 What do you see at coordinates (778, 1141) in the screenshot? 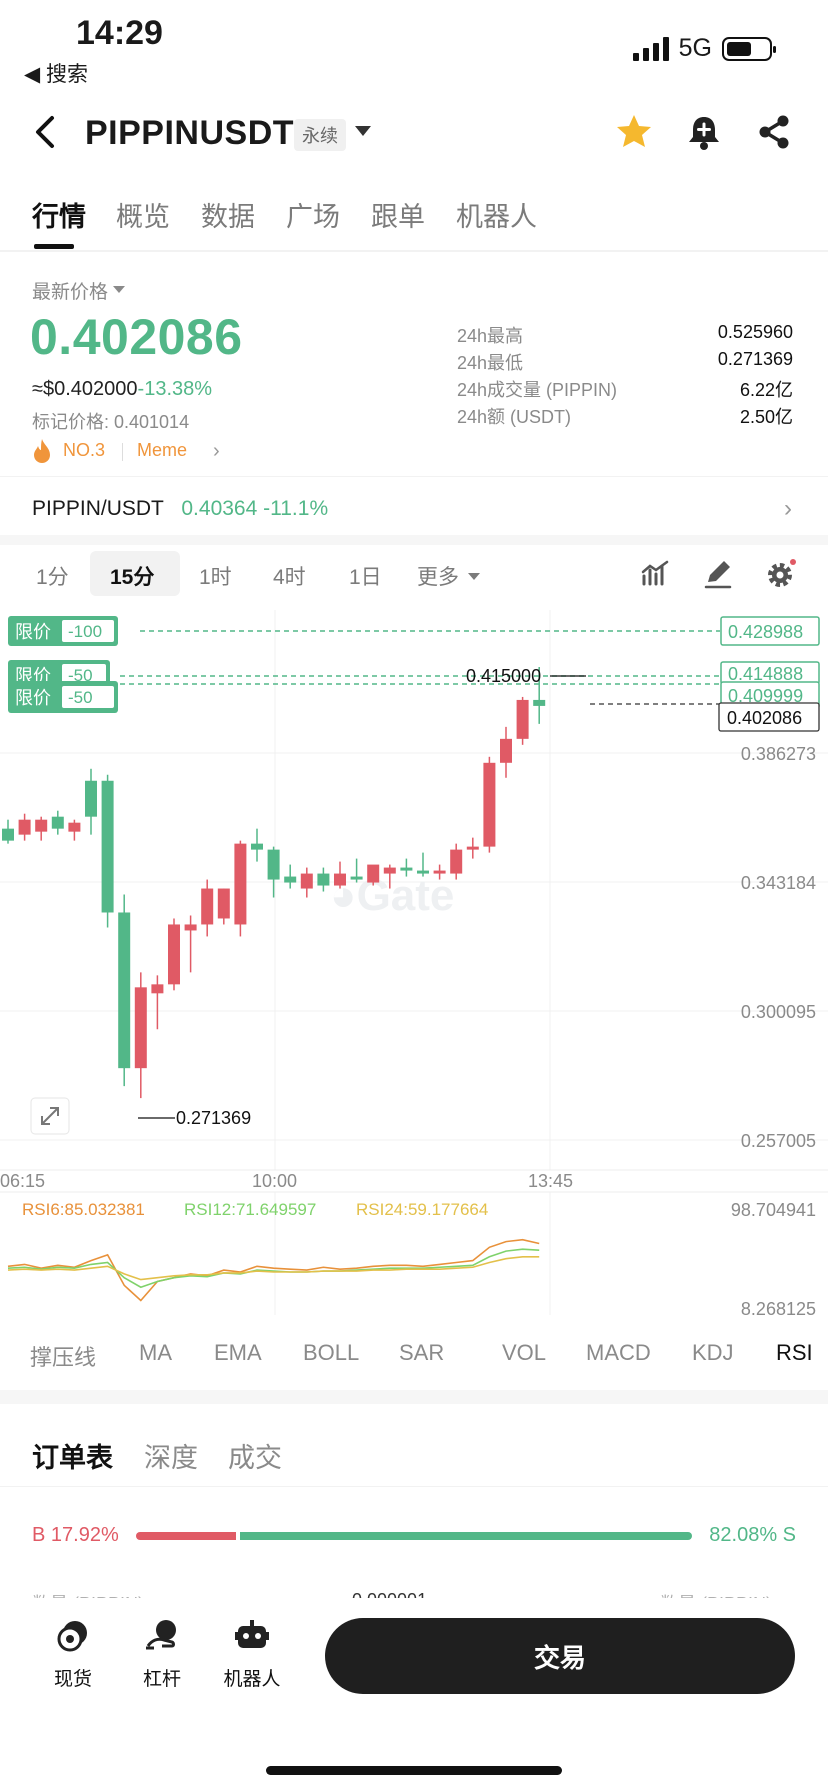
I see `y-tick: 0.257005` at bounding box center [778, 1141].